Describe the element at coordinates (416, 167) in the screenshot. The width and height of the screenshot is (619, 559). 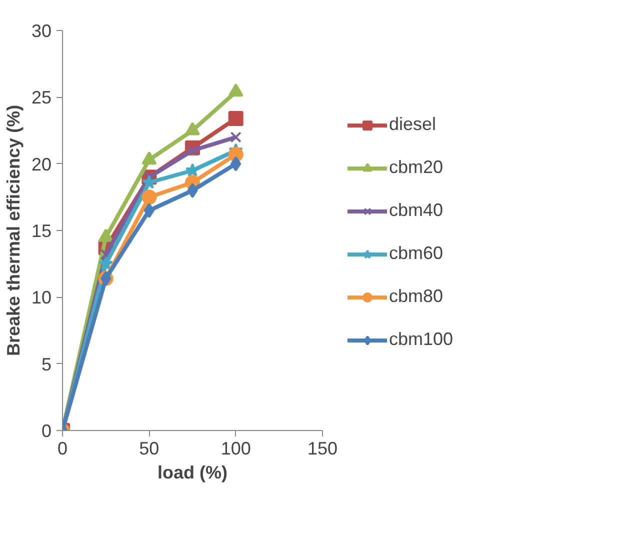
I see `legend-label: cbm20` at that location.